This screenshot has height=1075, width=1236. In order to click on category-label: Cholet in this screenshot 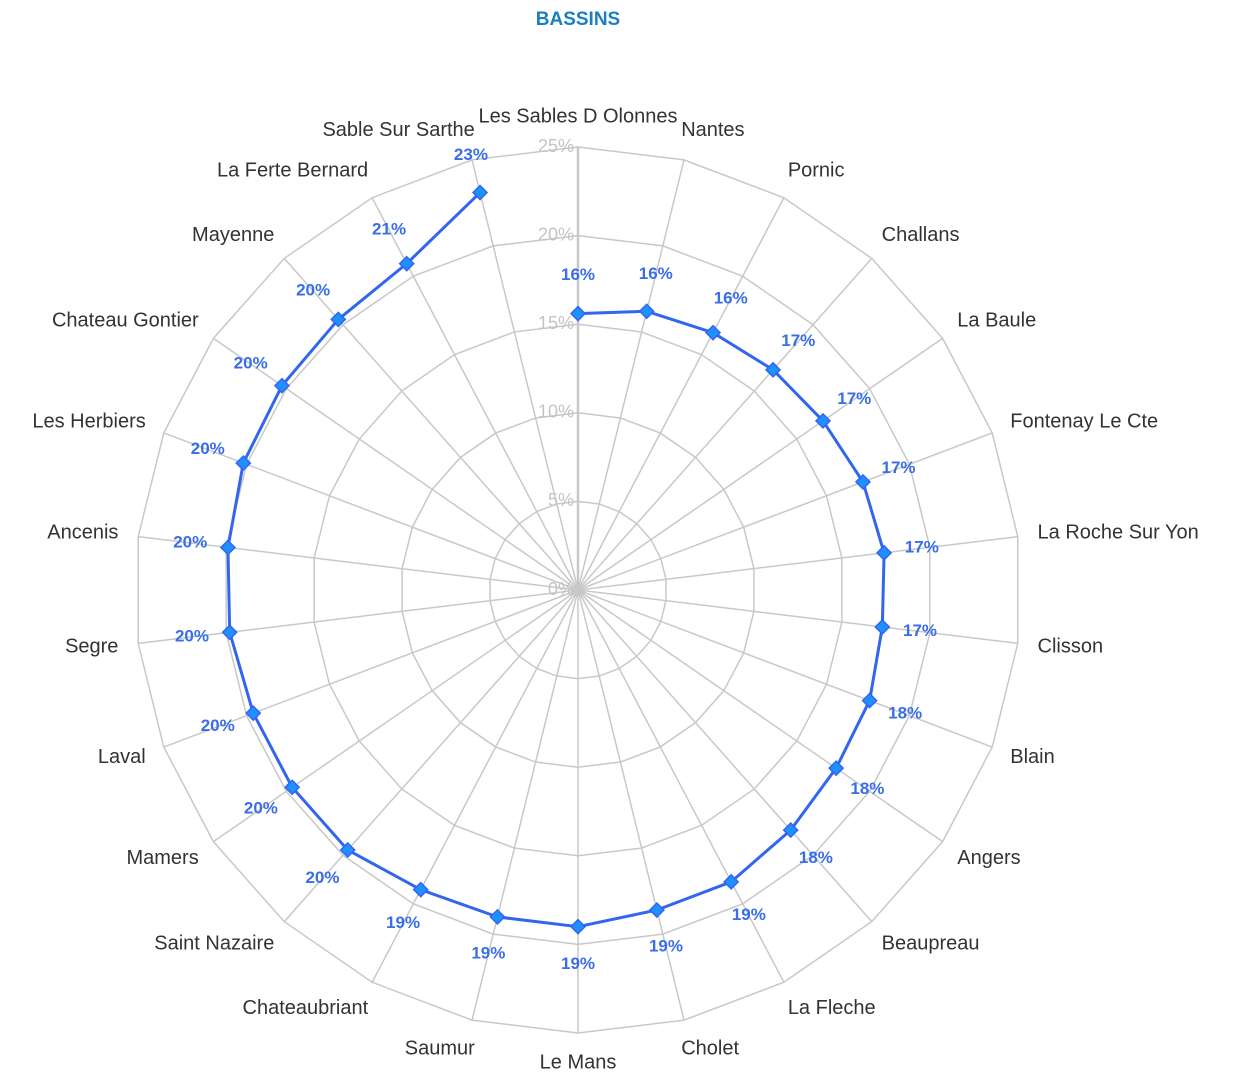, I will do `click(710, 1049)`.